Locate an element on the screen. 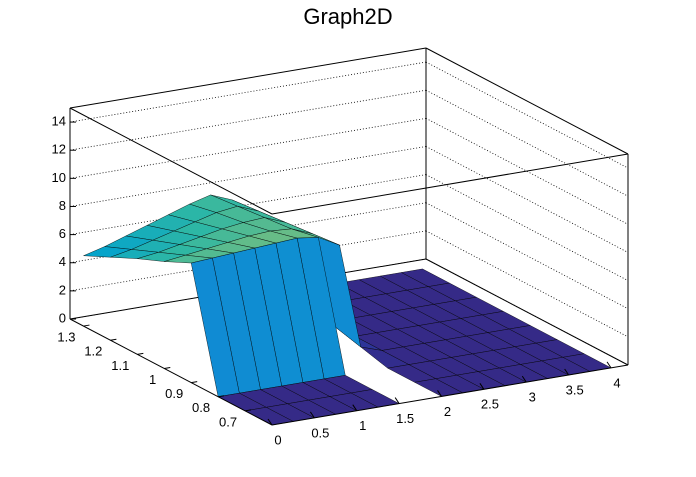 Image resolution: width=696 pixels, height=477 pixels. x-tick-label: 0.5 is located at coordinates (320, 432).